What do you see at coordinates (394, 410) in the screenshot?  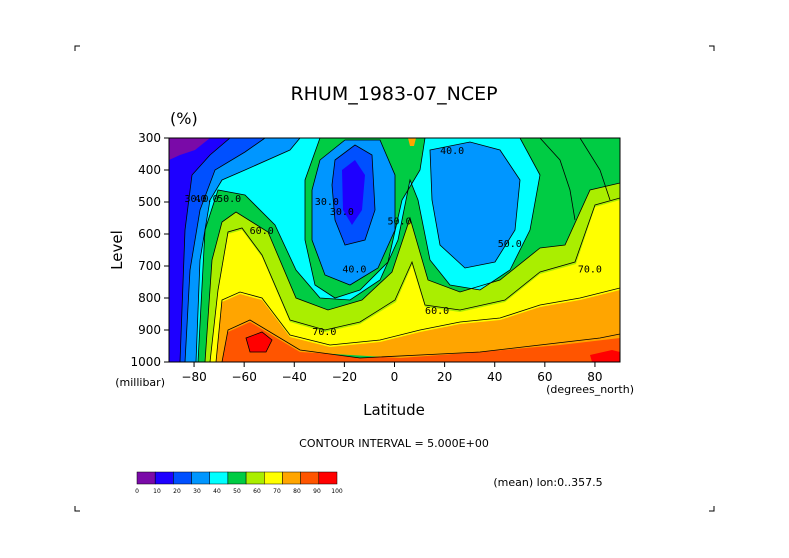 I see `x-axis-title: Latitude` at bounding box center [394, 410].